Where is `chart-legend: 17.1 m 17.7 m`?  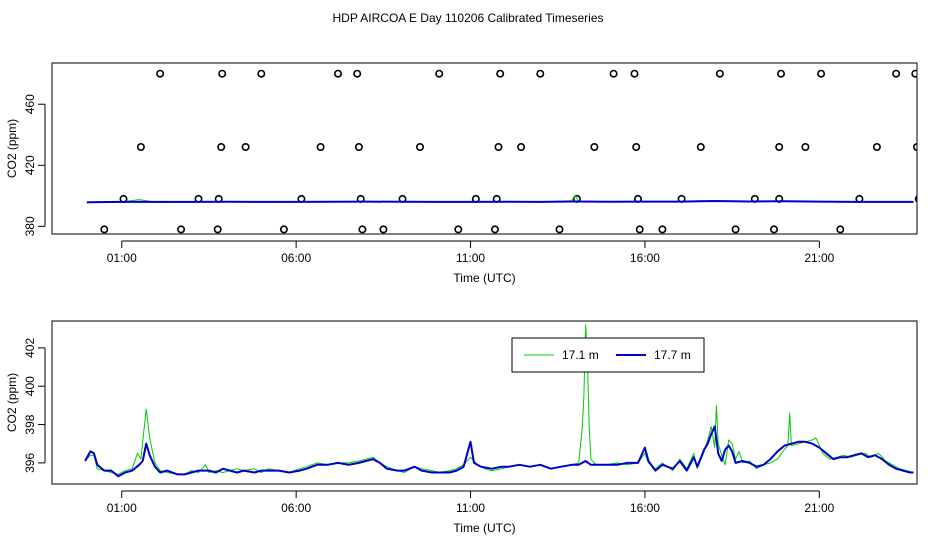 chart-legend: 17.1 m 17.7 m is located at coordinates (608, 355).